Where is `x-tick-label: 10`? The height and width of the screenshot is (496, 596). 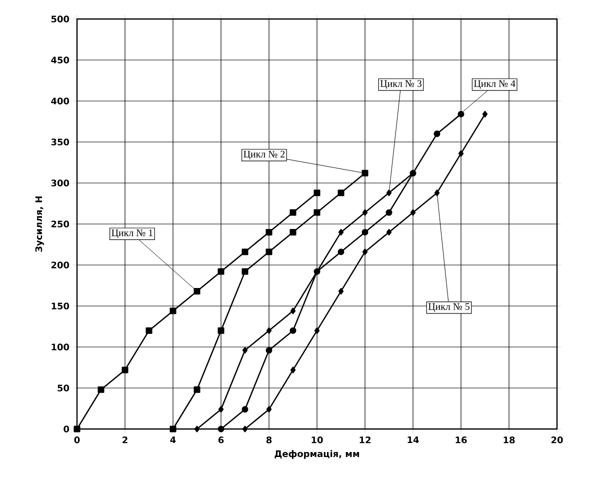
x-tick-label: 10 is located at coordinates (317, 440).